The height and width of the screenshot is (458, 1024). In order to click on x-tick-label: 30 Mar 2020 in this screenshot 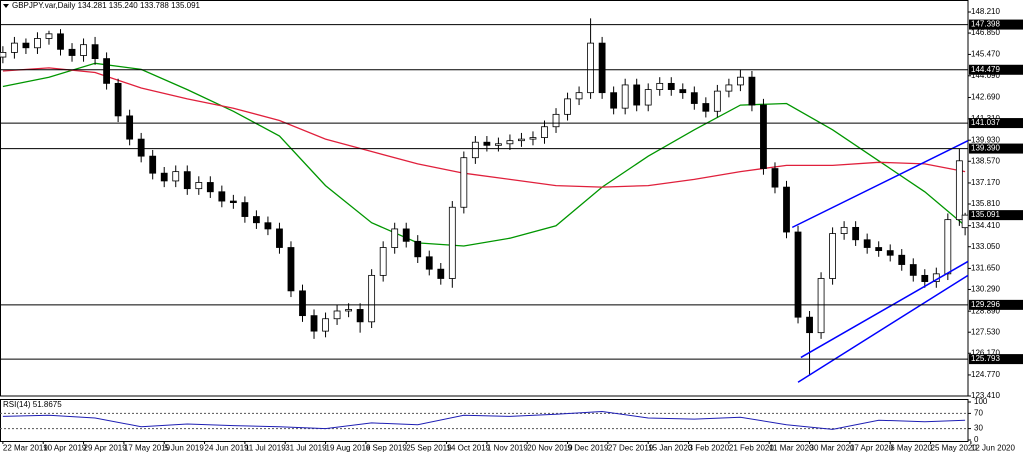, I will do `click(832, 448)`.